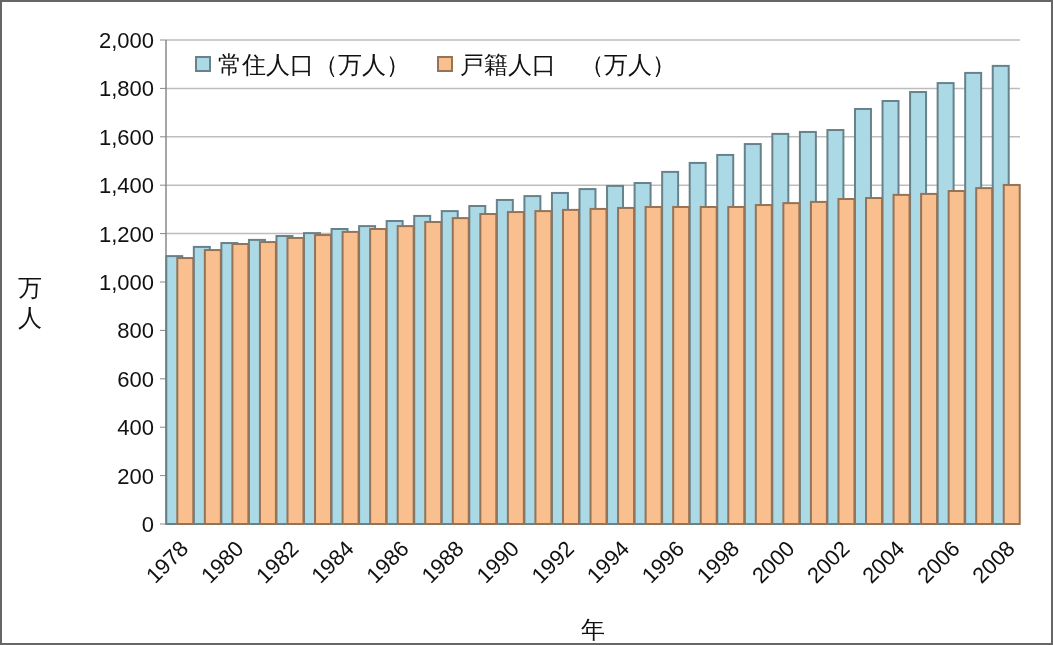  What do you see at coordinates (568, 64) in the screenshot?
I see `legend-label: 戸籍人口 （万人）` at bounding box center [568, 64].